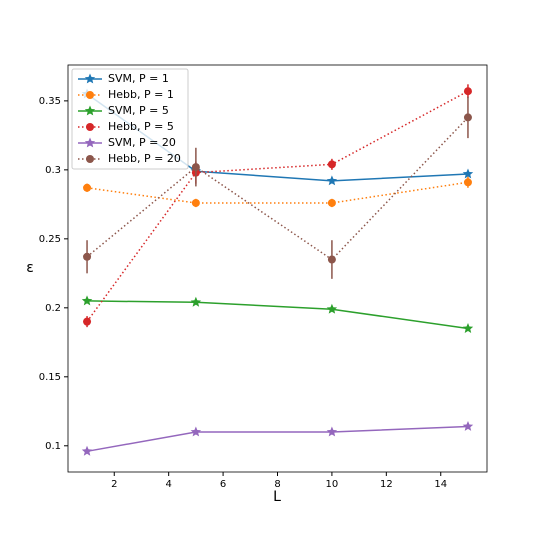 Image resolution: width=540 pixels, height=544 pixels. I want to click on x-tick-label: 14, so click(440, 484).